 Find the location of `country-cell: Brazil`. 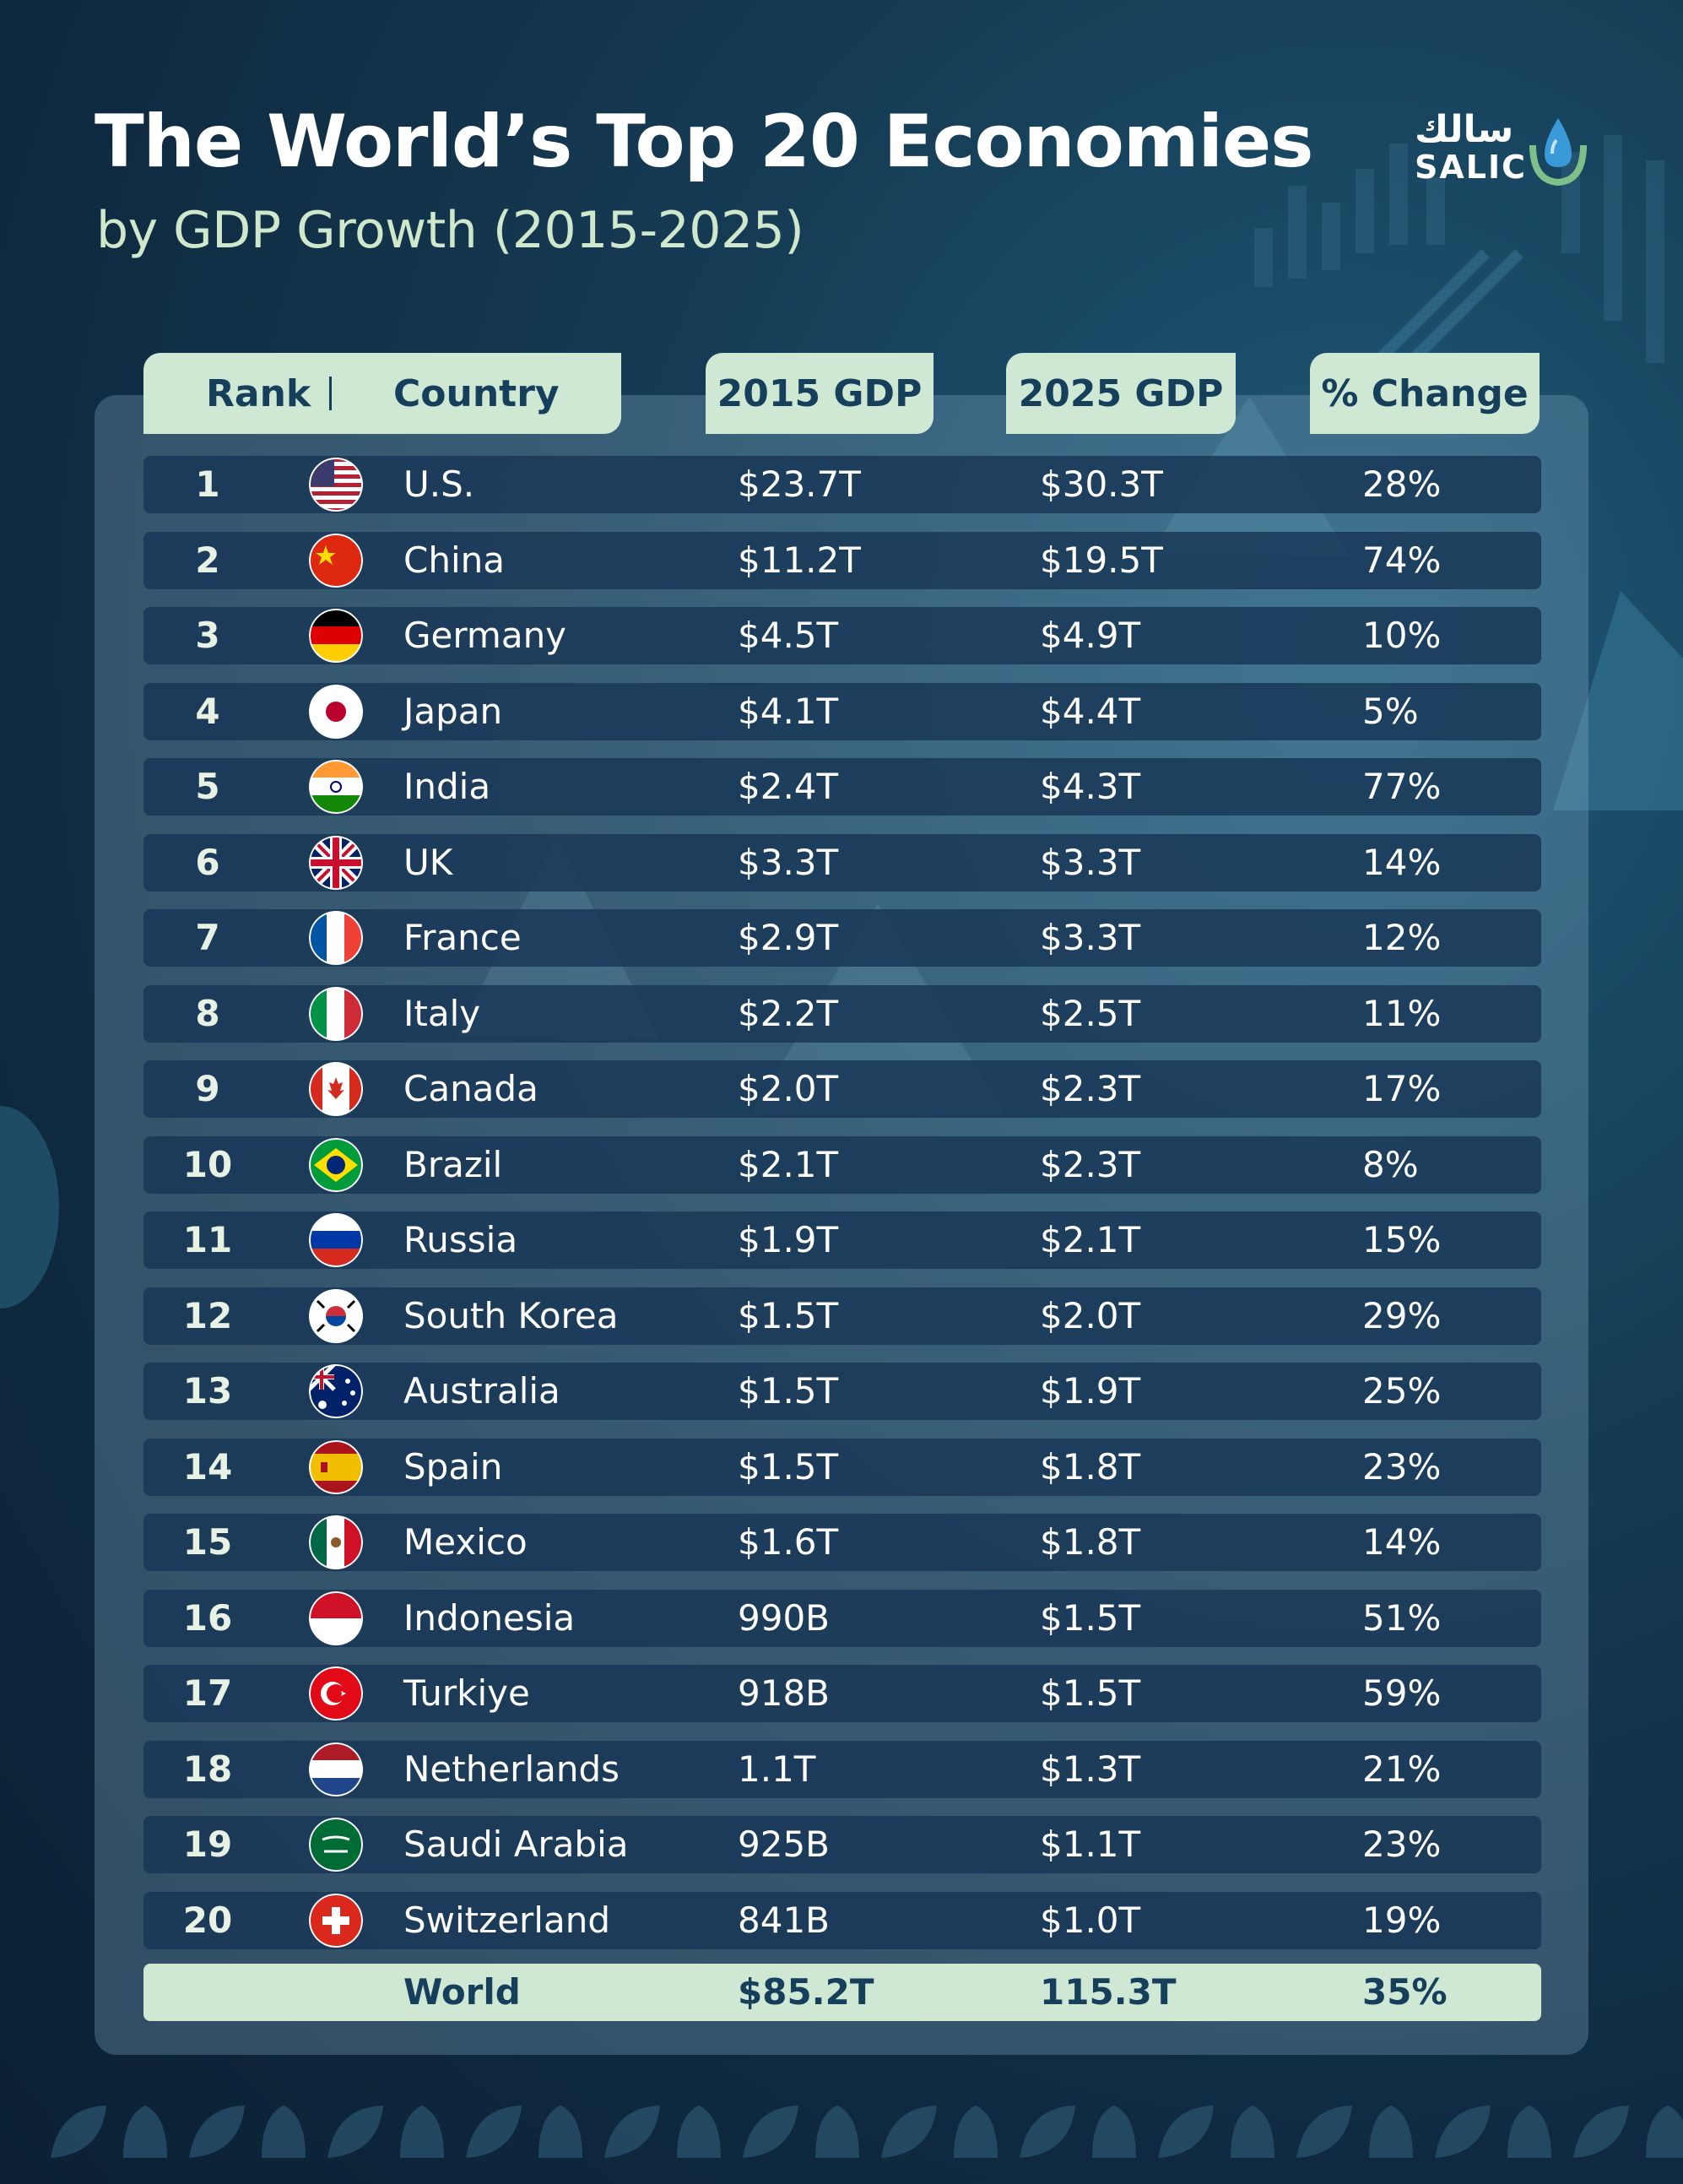

country-cell: Brazil is located at coordinates (453, 1164).